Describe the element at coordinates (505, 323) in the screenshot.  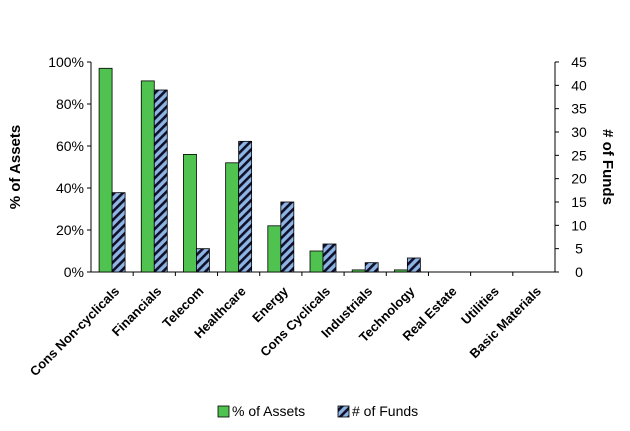
I see `x-tick-label: Basic Materials` at that location.